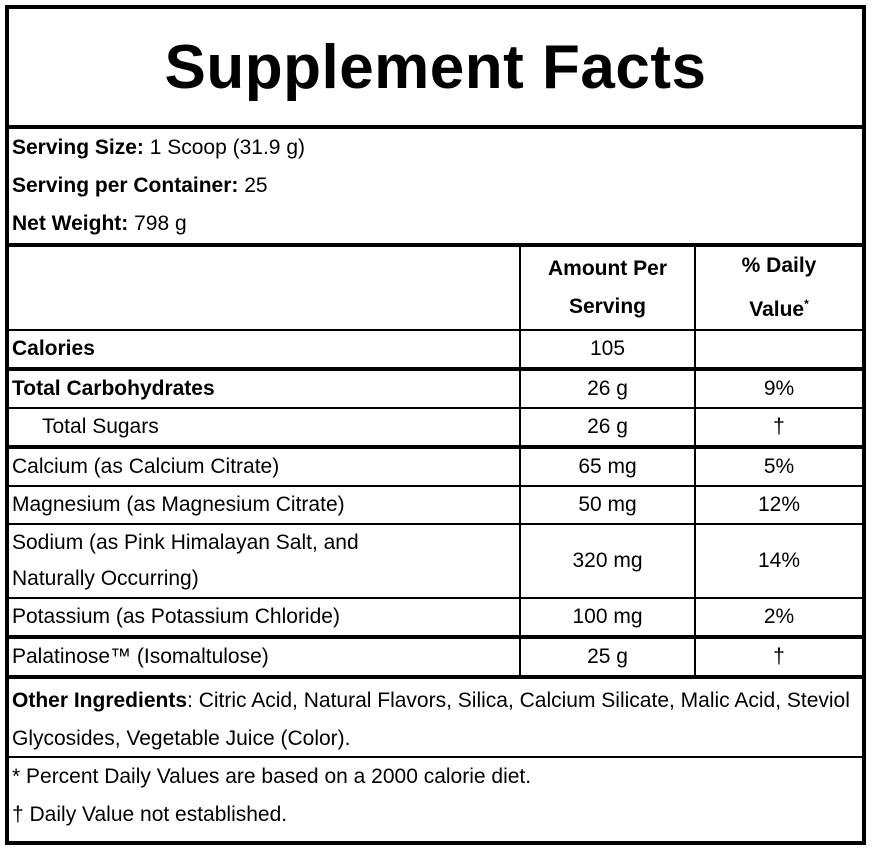  Describe the element at coordinates (224, 147) in the screenshot. I see `serving-size-value: 1 Scoop (31.9 g)` at that location.